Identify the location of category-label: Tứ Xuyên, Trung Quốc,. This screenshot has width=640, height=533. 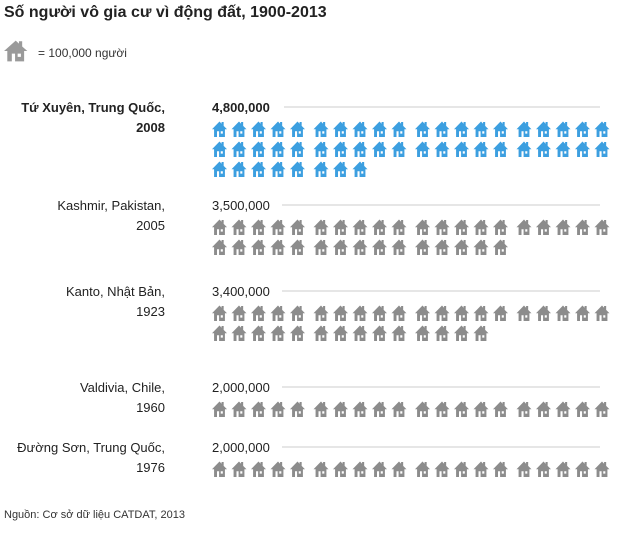
(93, 107).